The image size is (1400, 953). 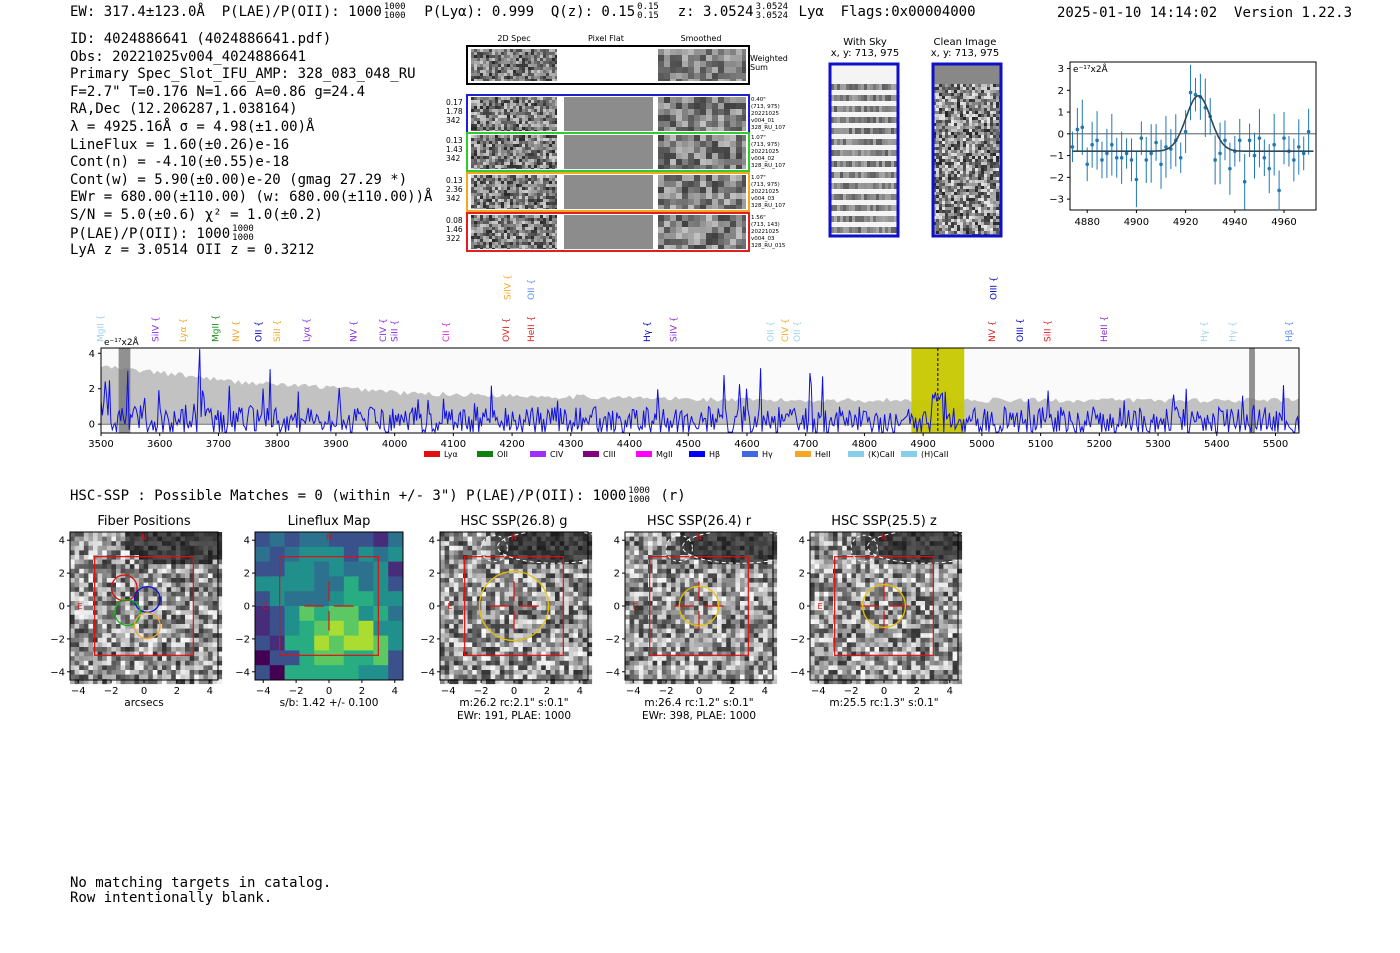 What do you see at coordinates (514, 152) in the screenshot?
I see `cutout-2d-spec` at bounding box center [514, 152].